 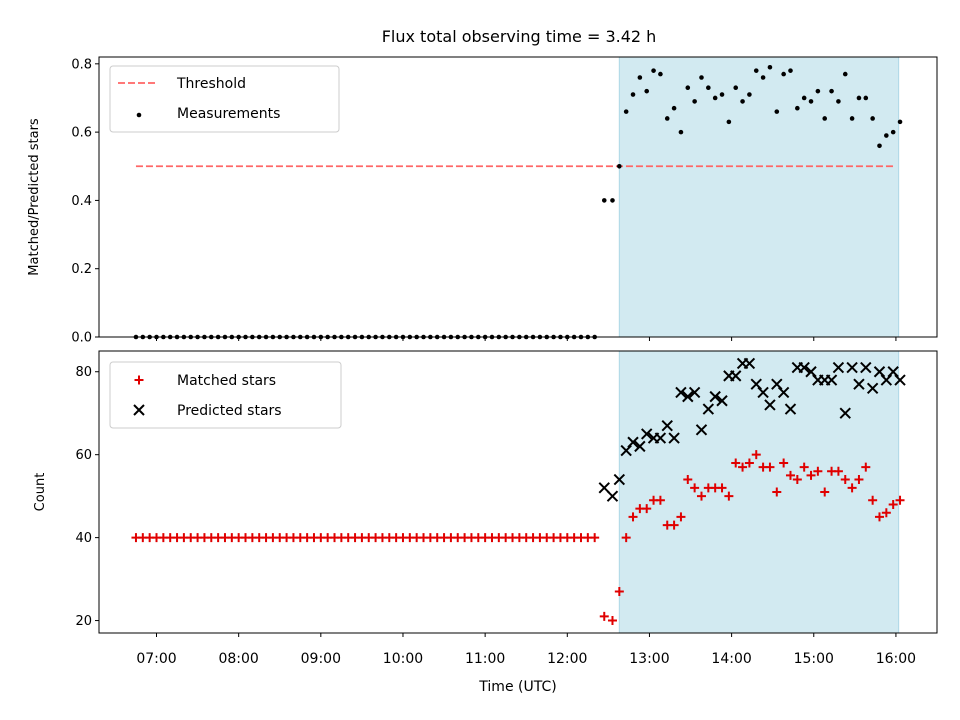 What do you see at coordinates (321, 659) in the screenshot?
I see `xtick-label: 09:00` at bounding box center [321, 659].